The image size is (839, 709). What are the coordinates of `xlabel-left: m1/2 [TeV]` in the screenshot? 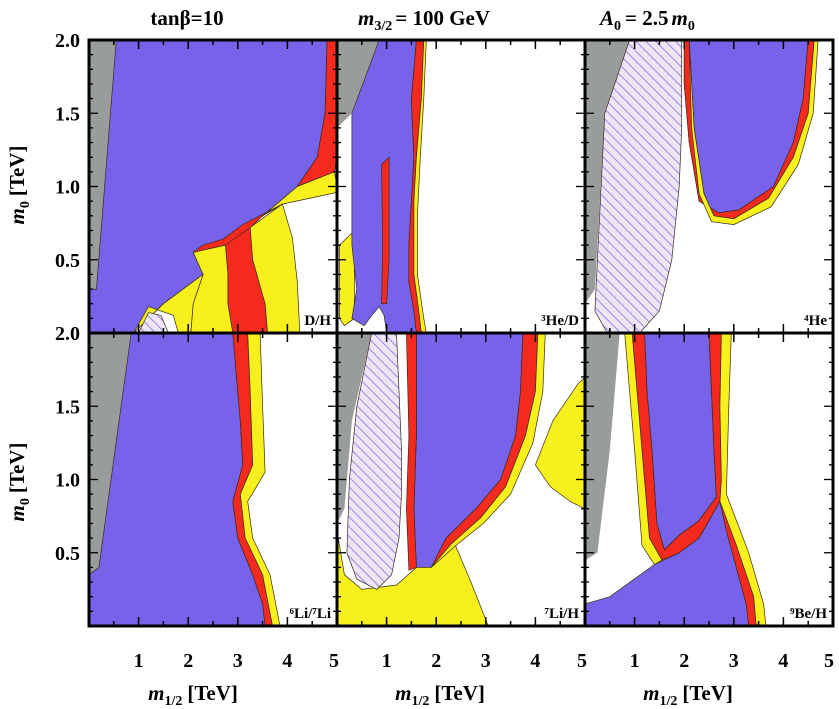 It's located at (193, 695).